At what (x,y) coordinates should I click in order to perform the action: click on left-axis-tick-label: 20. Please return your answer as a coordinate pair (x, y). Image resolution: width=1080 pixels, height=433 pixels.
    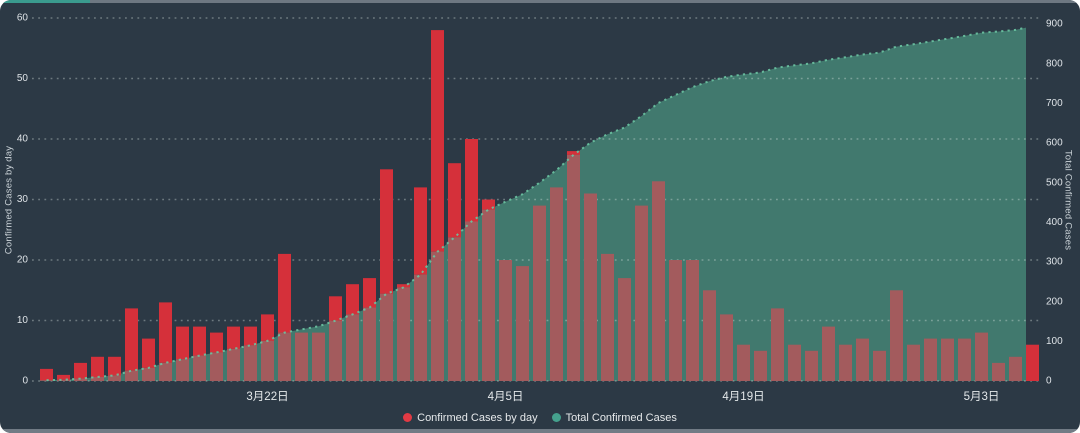
    Looking at the image, I should click on (23, 260).